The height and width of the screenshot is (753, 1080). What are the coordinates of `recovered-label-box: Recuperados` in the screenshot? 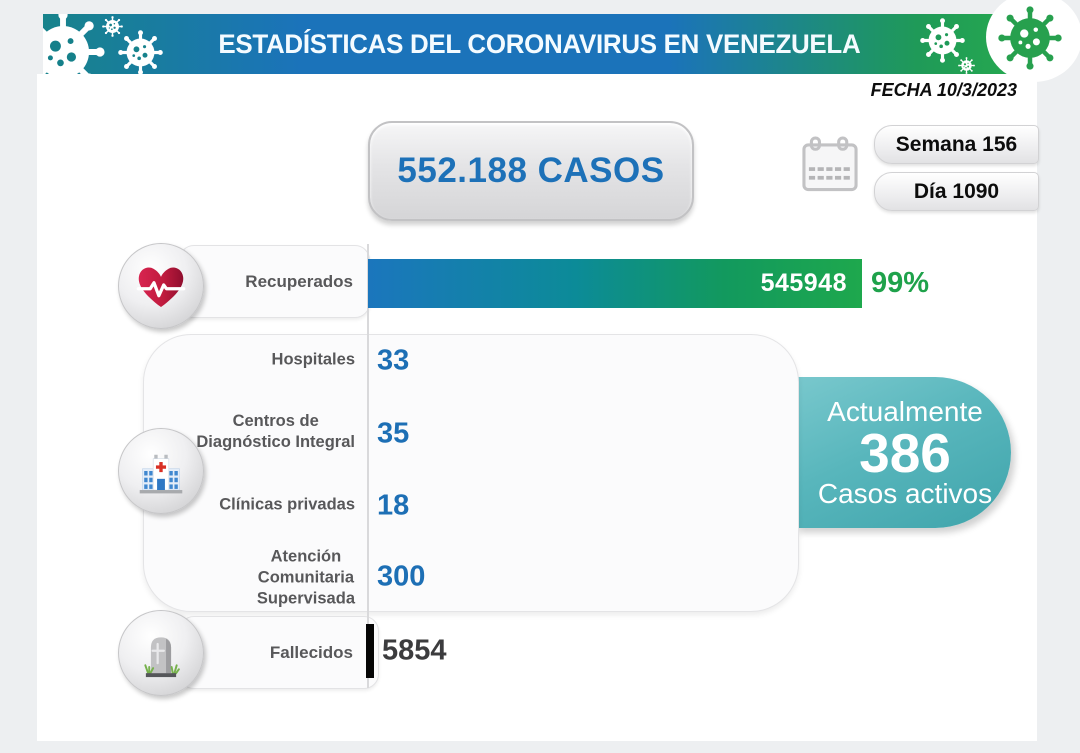 It's located at (274, 281).